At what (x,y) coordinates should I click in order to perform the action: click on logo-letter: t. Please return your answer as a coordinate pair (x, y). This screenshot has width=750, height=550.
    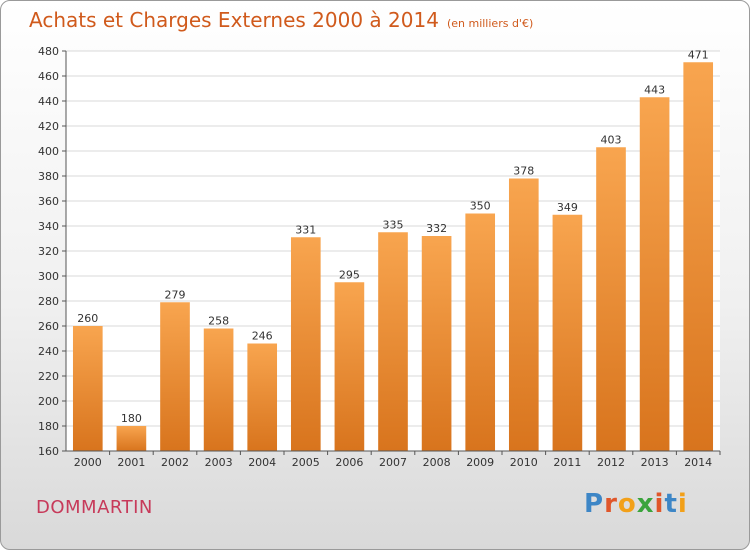
    Looking at the image, I should click on (671, 504).